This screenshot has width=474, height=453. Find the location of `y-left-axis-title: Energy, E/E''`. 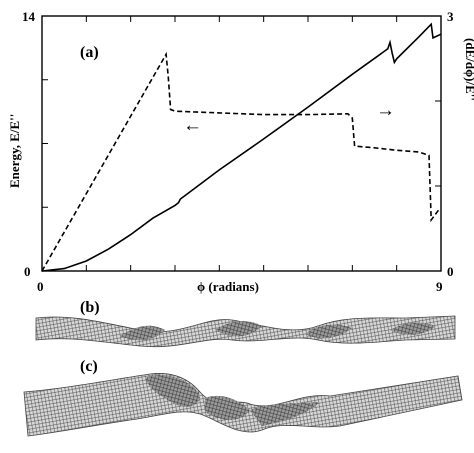

y-left-axis-title: Energy, E/E'' is located at coordinates (14, 151).